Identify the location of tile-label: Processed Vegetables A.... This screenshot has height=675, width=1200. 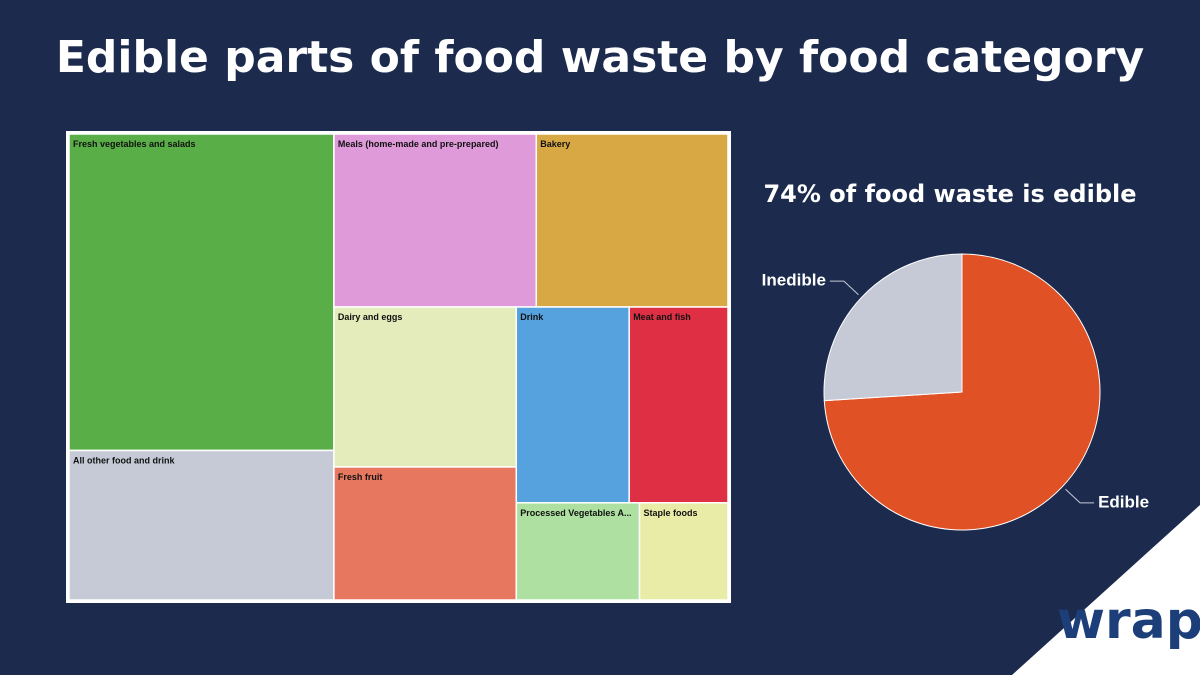
(575, 513).